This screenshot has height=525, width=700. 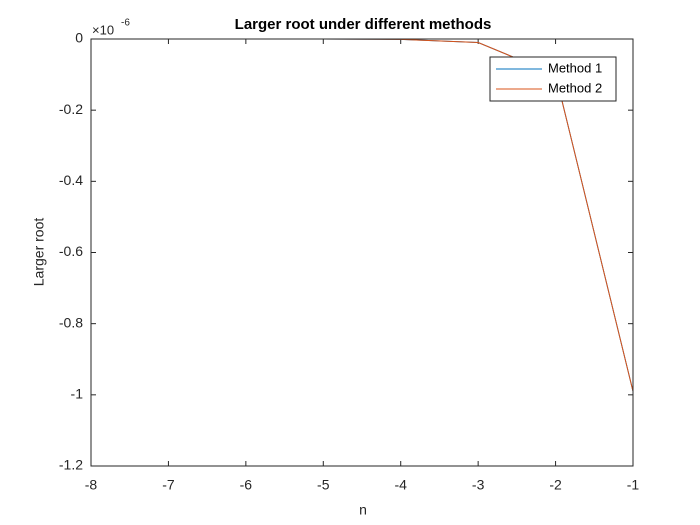 What do you see at coordinates (478, 485) in the screenshot?
I see `x-tick-label: -3` at bounding box center [478, 485].